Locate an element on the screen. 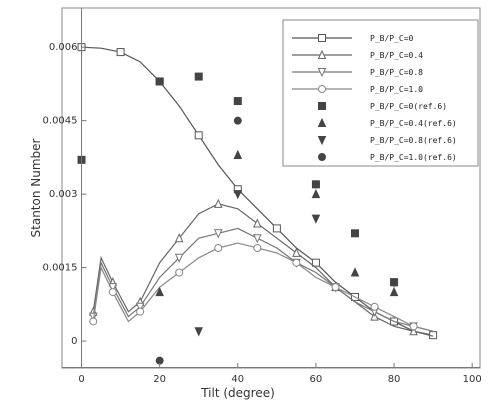  legend-item: P_B/P_C=0.4(ref.6) is located at coordinates (387, 122).